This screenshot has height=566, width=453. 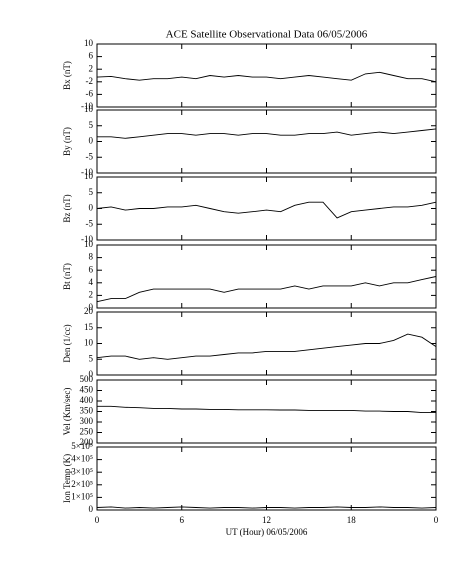 I want to click on y-axis-label: Vel (Km/sec), so click(x=67, y=412).